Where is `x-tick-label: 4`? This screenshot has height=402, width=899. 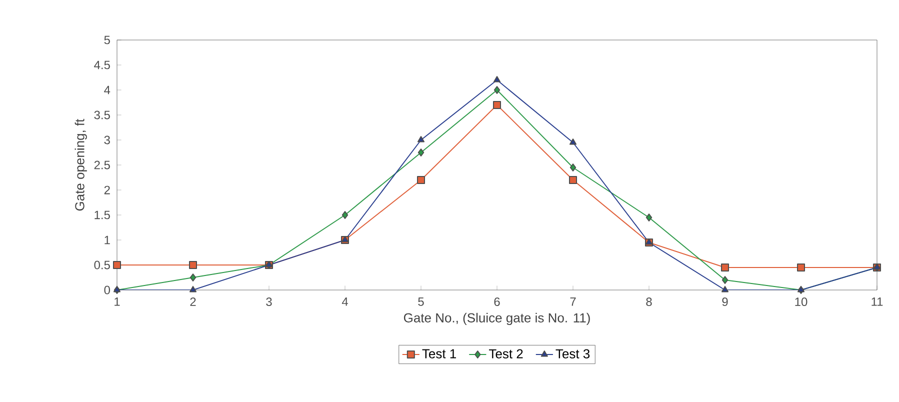
x-tick-label: 4 is located at coordinates (345, 302).